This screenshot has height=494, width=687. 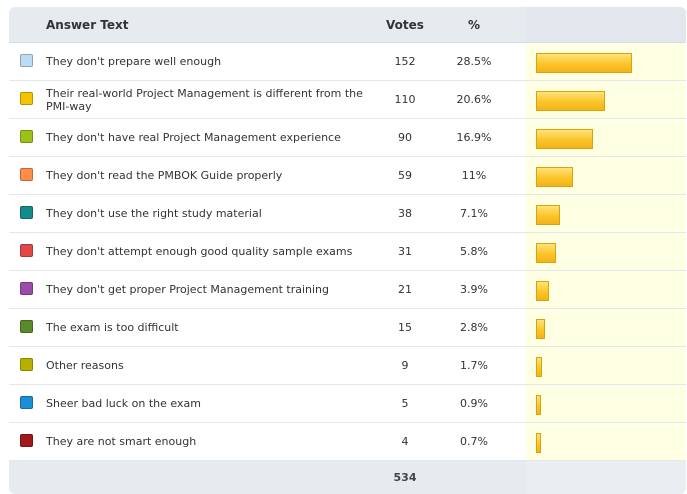 What do you see at coordinates (134, 61) in the screenshot?
I see `answer-text: They don't prepare well enough` at bounding box center [134, 61].